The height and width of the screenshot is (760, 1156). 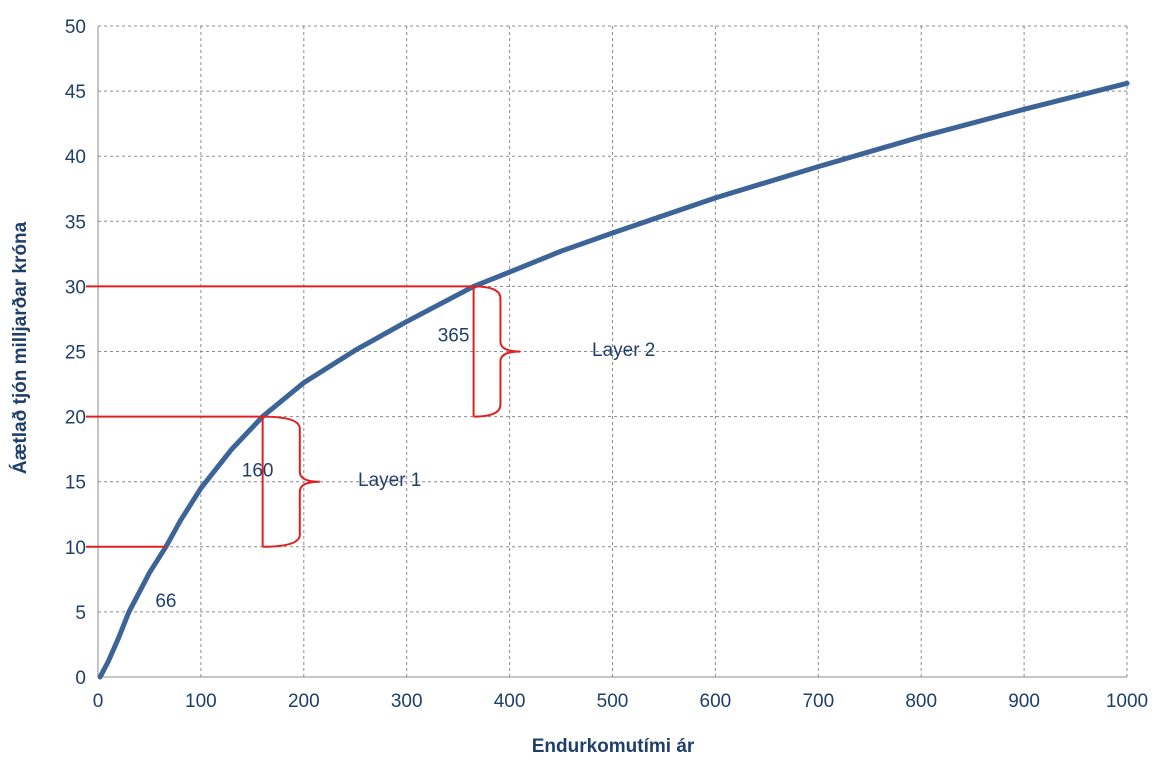 What do you see at coordinates (497, 351) in the screenshot?
I see `layer-2-brace` at bounding box center [497, 351].